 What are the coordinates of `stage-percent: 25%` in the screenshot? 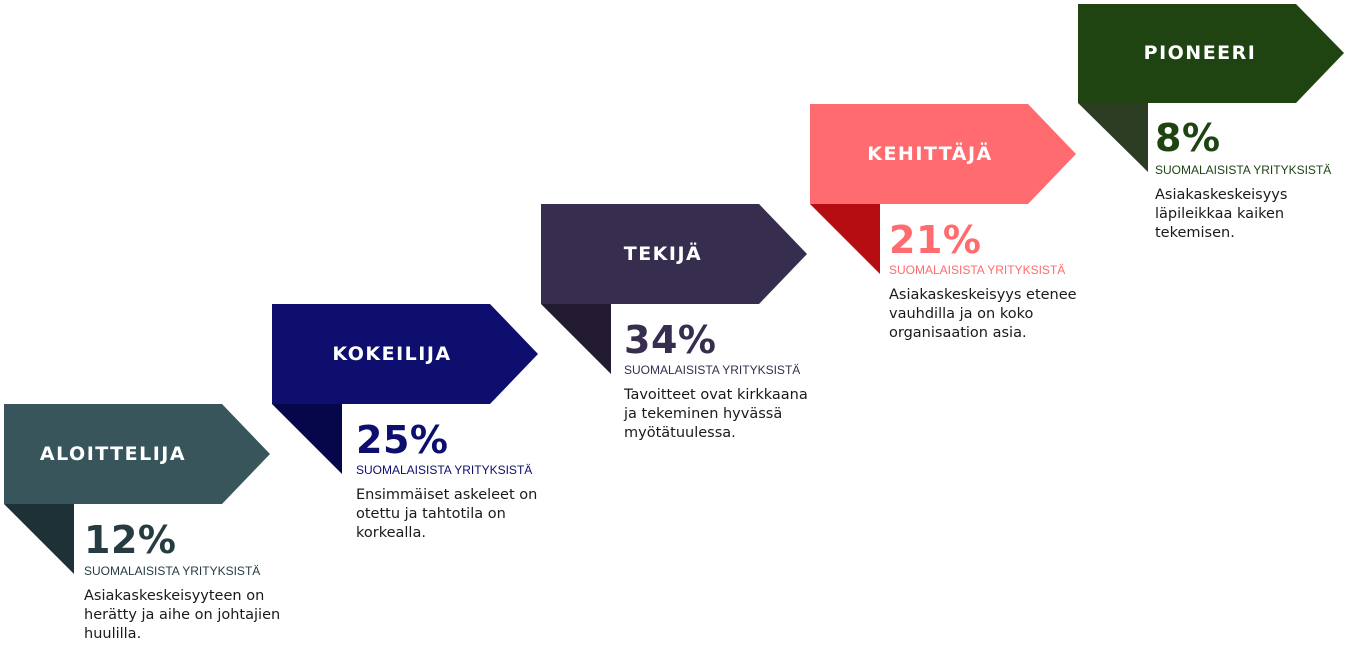 It's located at (402, 440).